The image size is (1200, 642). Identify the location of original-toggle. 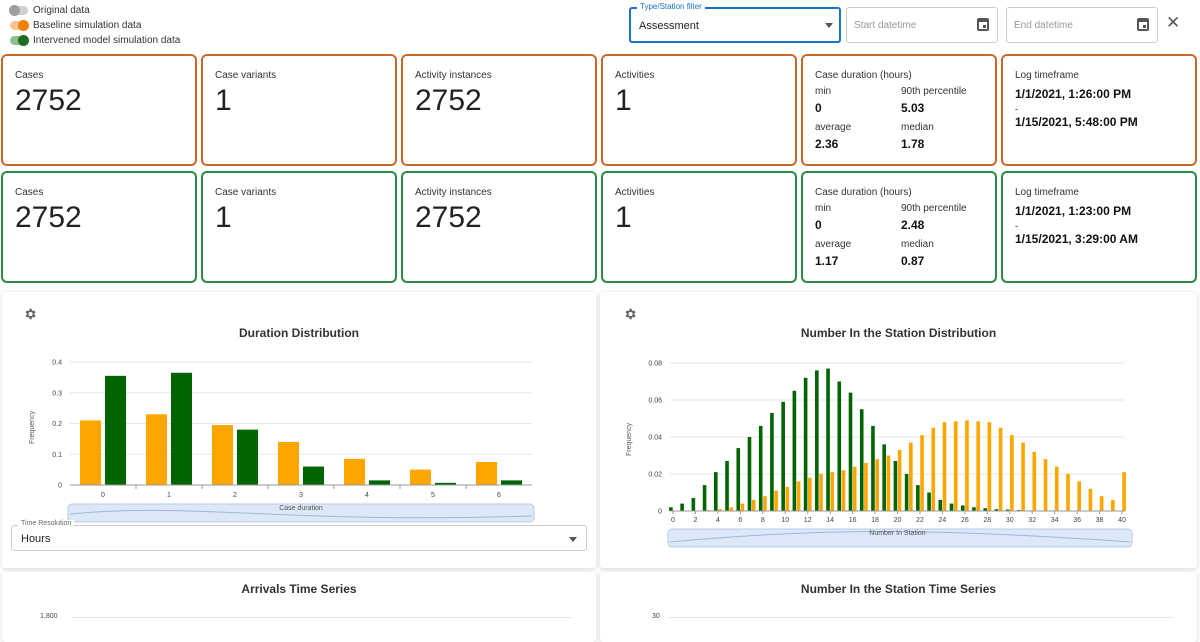
(19, 10).